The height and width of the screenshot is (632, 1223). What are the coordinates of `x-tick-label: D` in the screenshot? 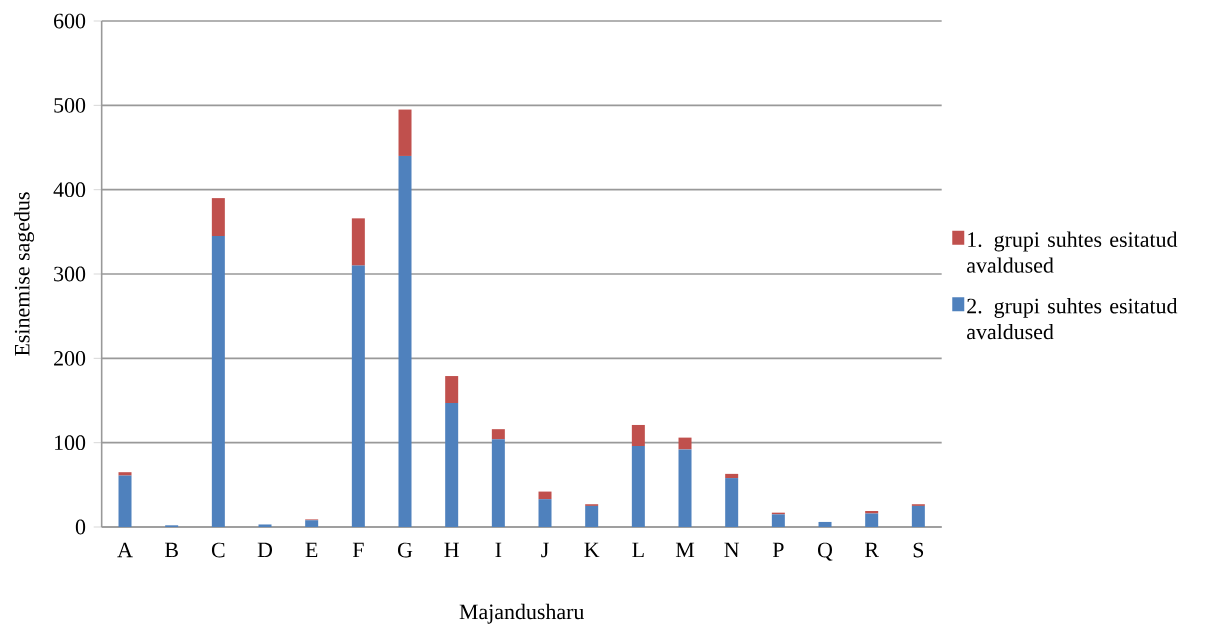 It's located at (265, 550).